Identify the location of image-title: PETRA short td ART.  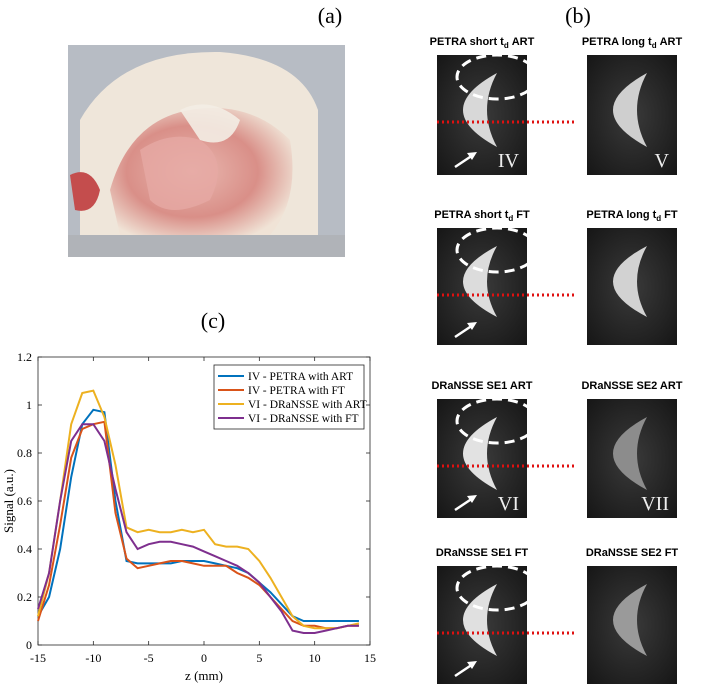
(482, 43).